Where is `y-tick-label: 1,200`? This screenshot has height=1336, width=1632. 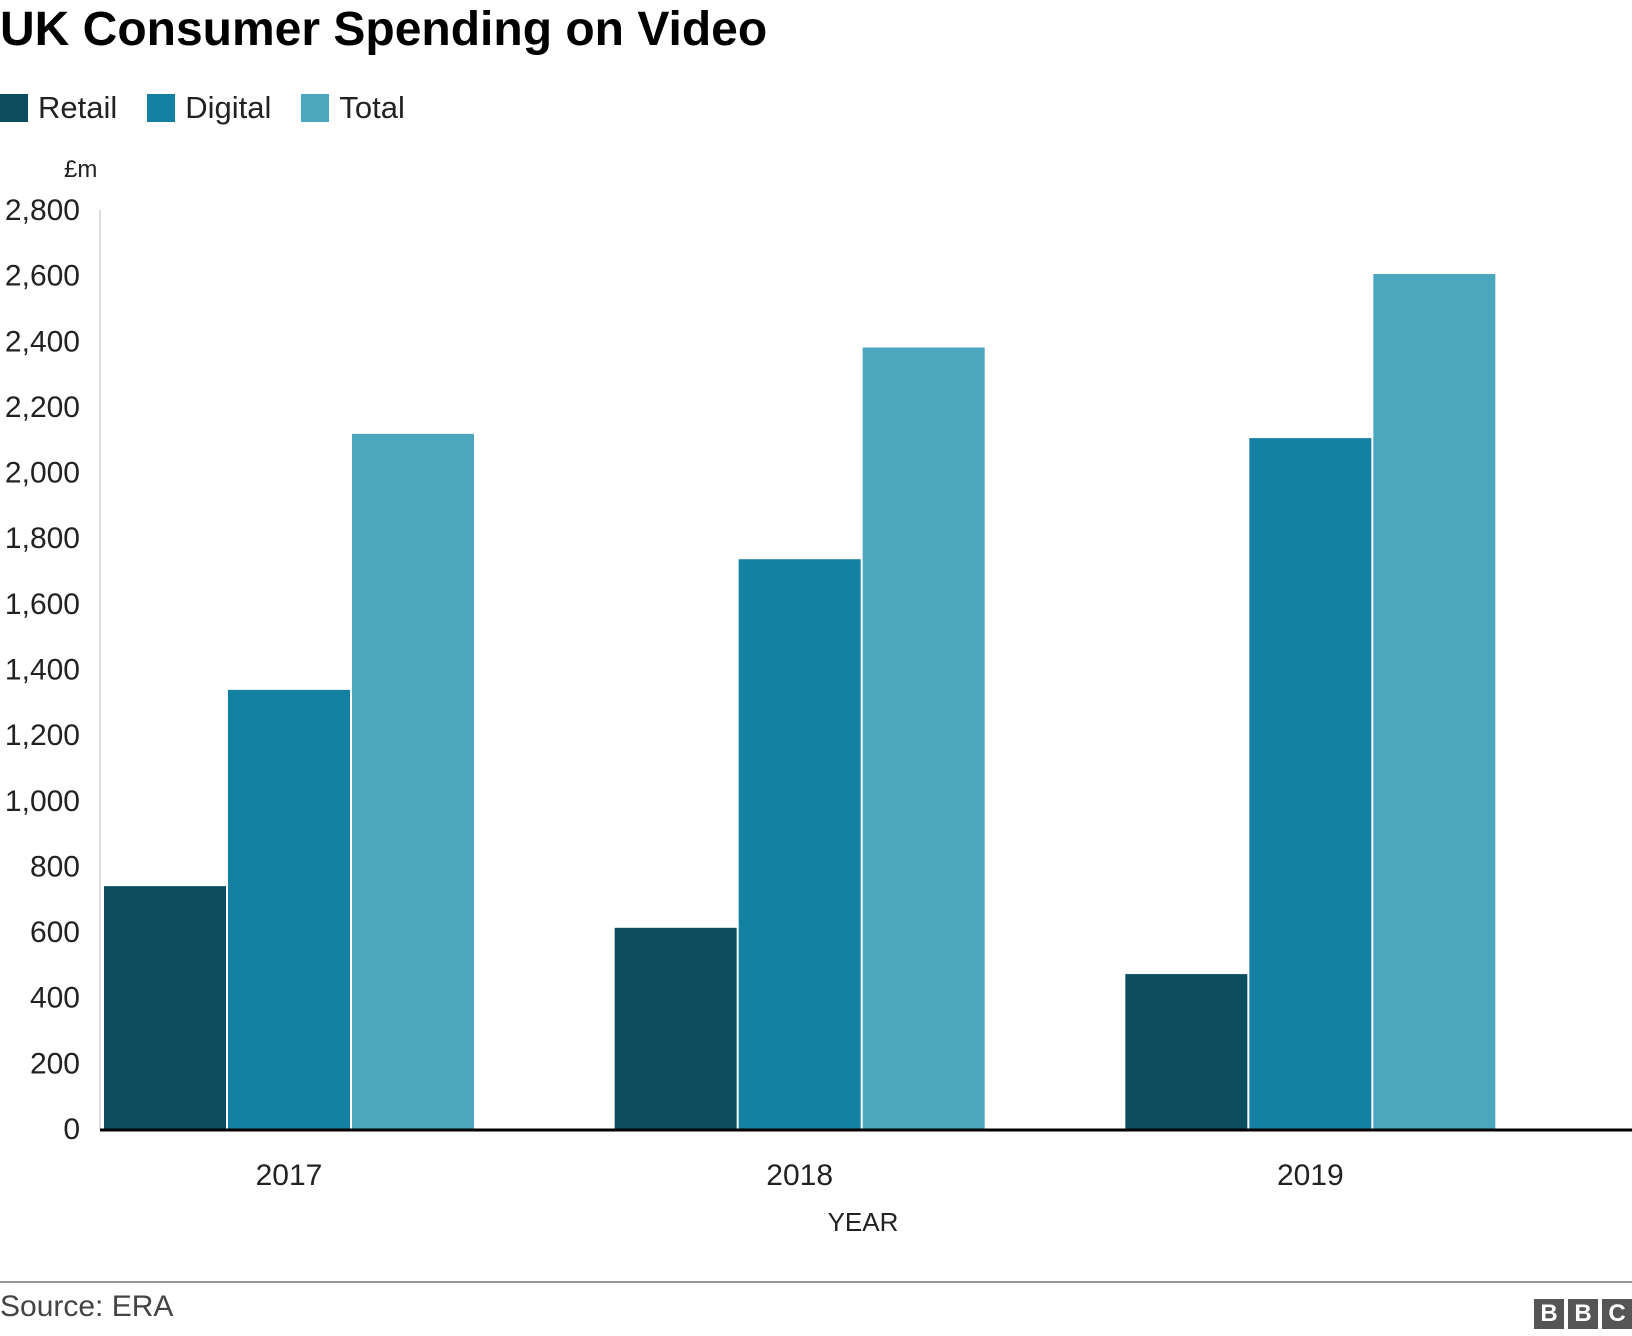 y-tick-label: 1,200 is located at coordinates (42, 735).